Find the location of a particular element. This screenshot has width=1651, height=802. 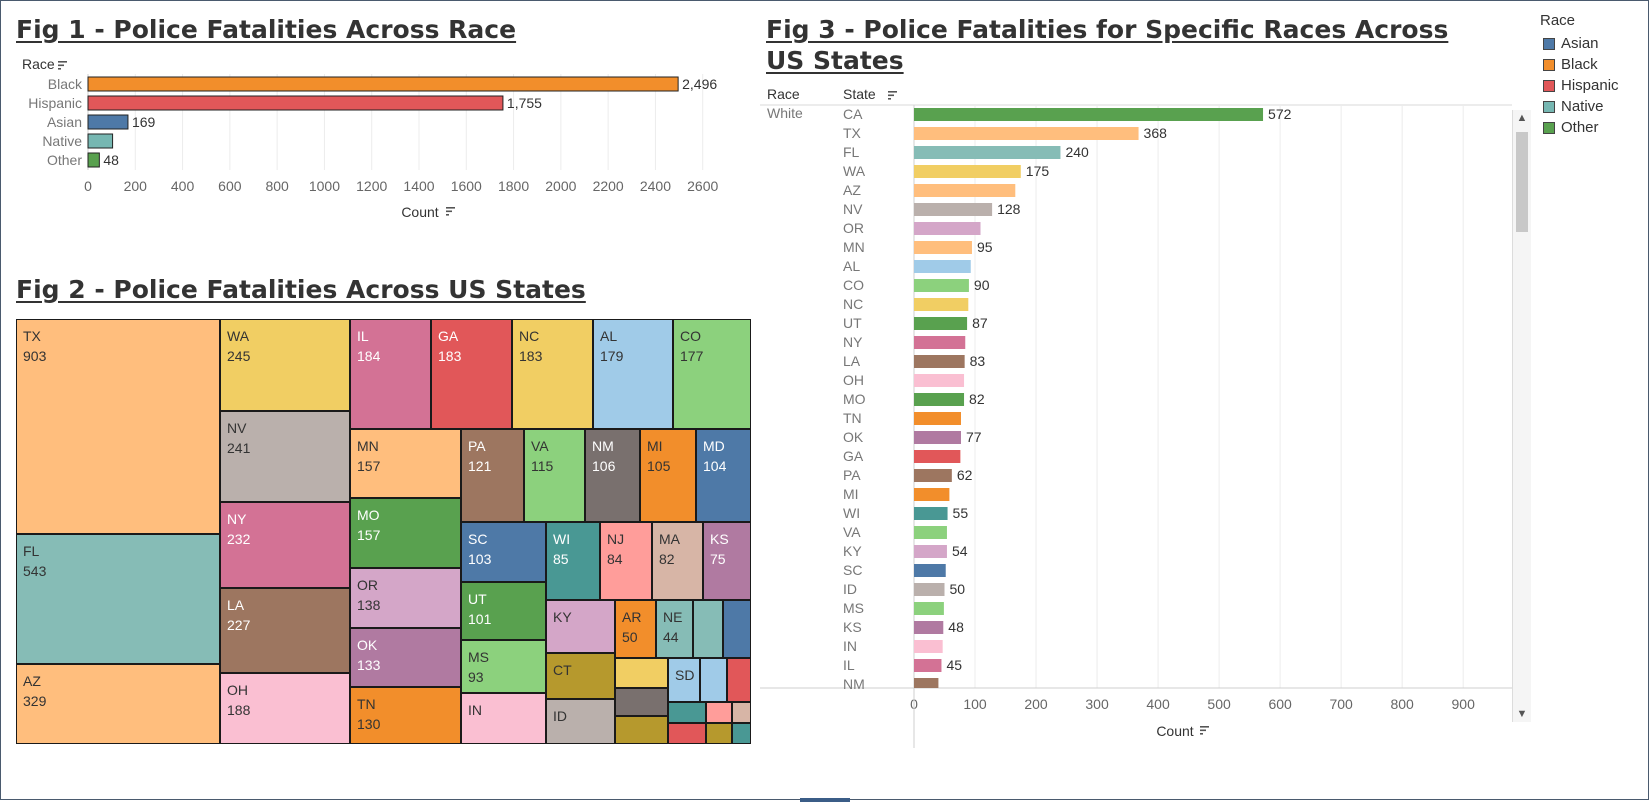

scroll-down-arrow: ▼ is located at coordinates (1522, 714).